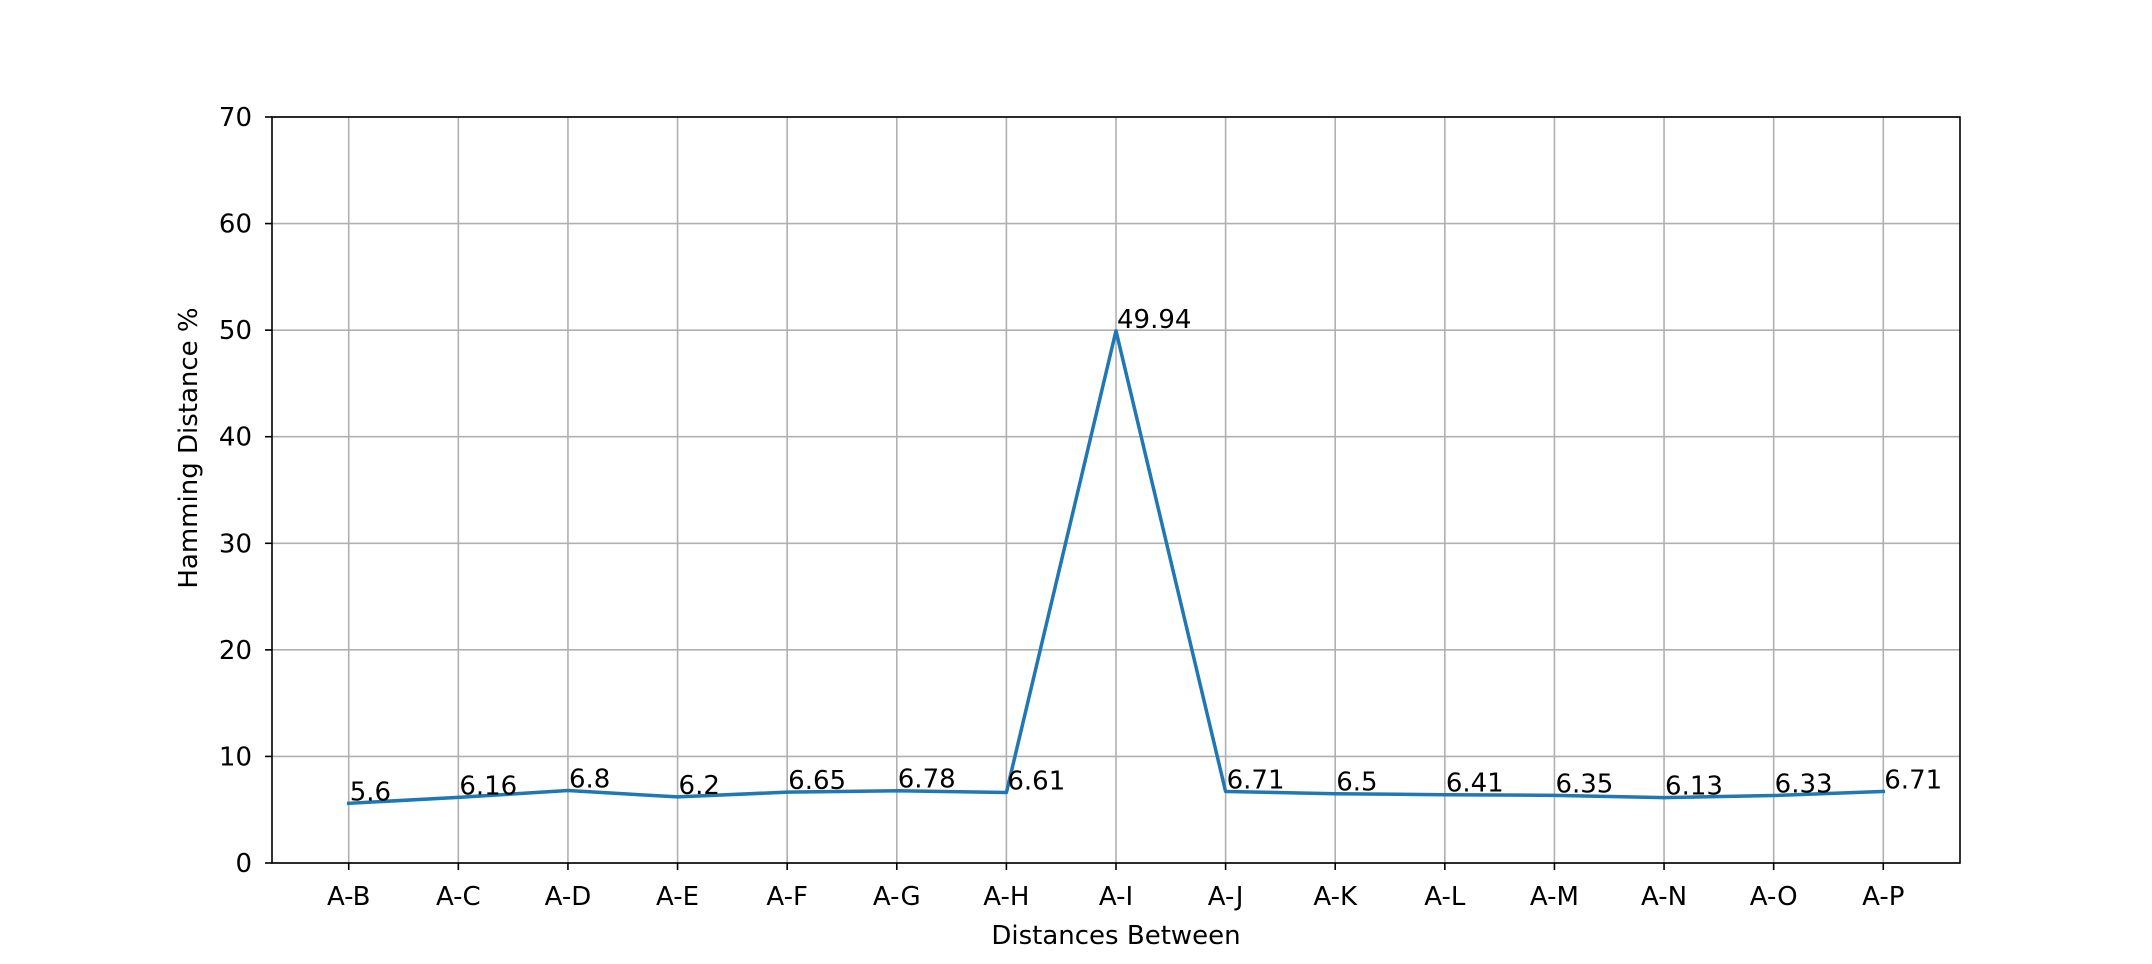 Image resolution: width=2152 pixels, height=964 pixels. I want to click on x-tick-label: A-P, so click(1883, 897).